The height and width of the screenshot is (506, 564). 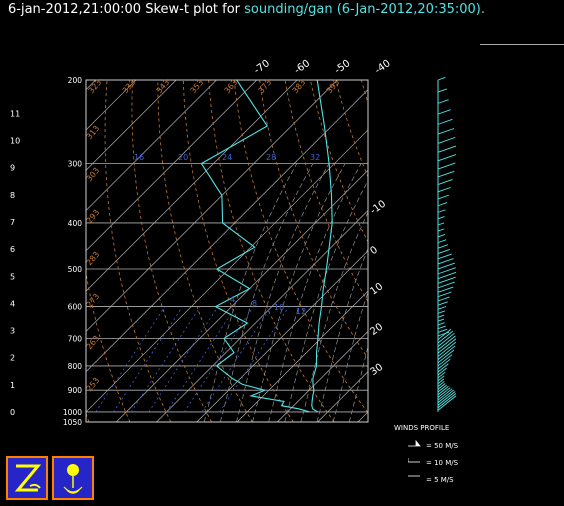 What do you see at coordinates (93, 132) in the screenshot?
I see `dry-adiabat-label: 313` at bounding box center [93, 132].